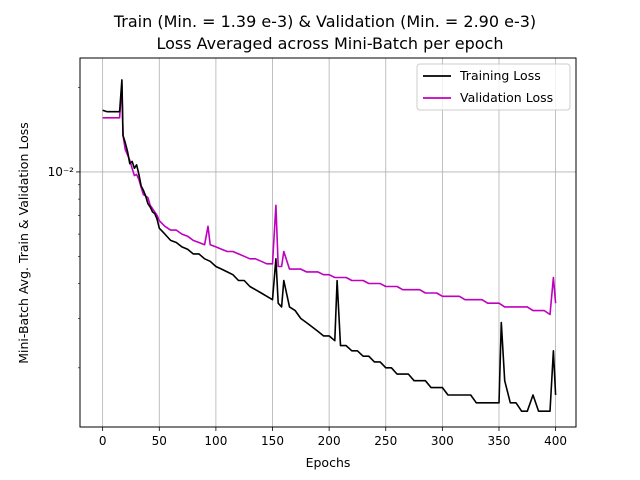 This screenshot has width=640, height=480. I want to click on legend-label-training: Training Loss, so click(500, 75).